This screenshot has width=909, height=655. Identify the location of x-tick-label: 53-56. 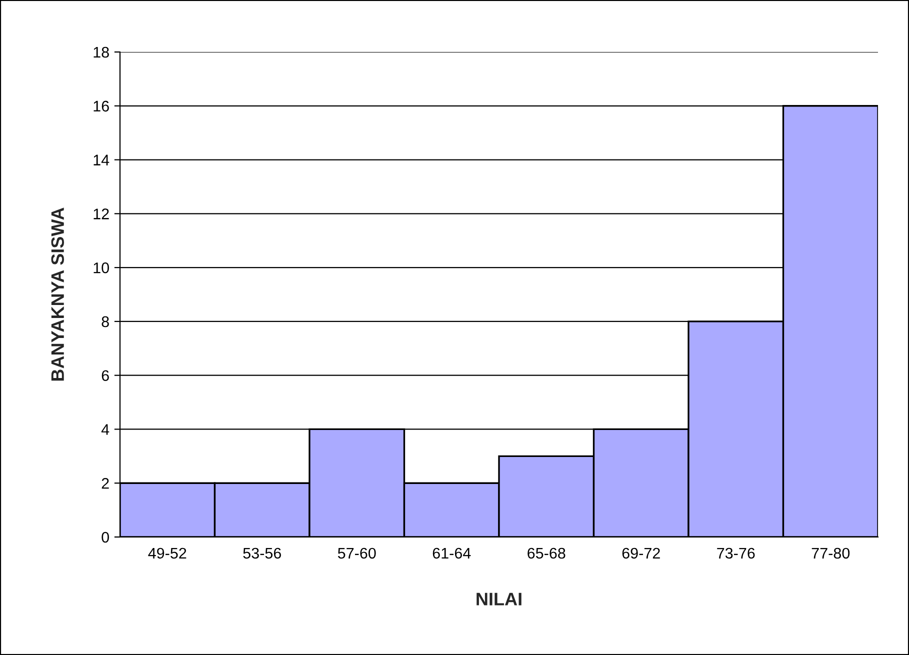
(262, 553).